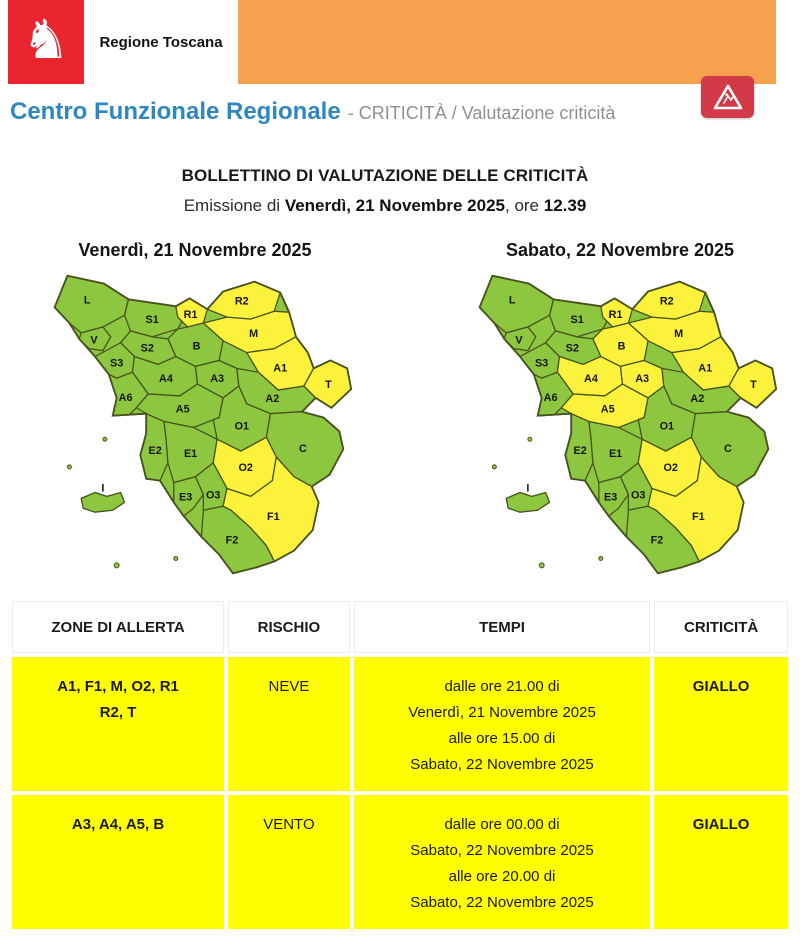 The image size is (800, 939). Describe the element at coordinates (721, 627) in the screenshot. I see `column-header-3: CRITICITÀ` at that location.